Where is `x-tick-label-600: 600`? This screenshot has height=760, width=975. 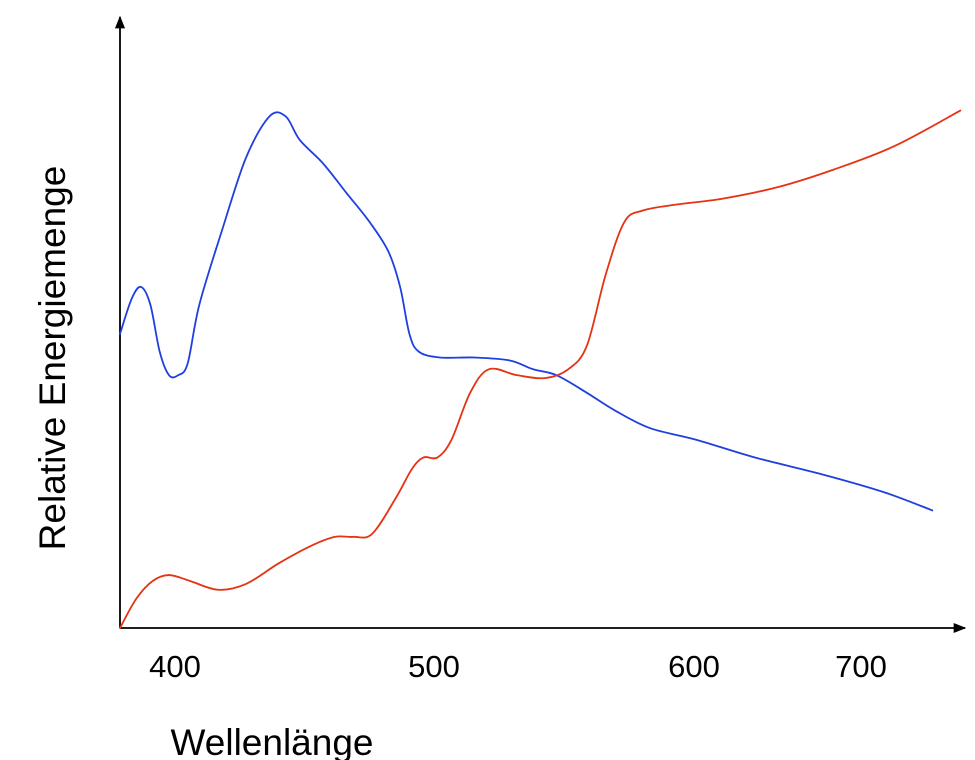
x-tick-label-600: 600 is located at coordinates (694, 666).